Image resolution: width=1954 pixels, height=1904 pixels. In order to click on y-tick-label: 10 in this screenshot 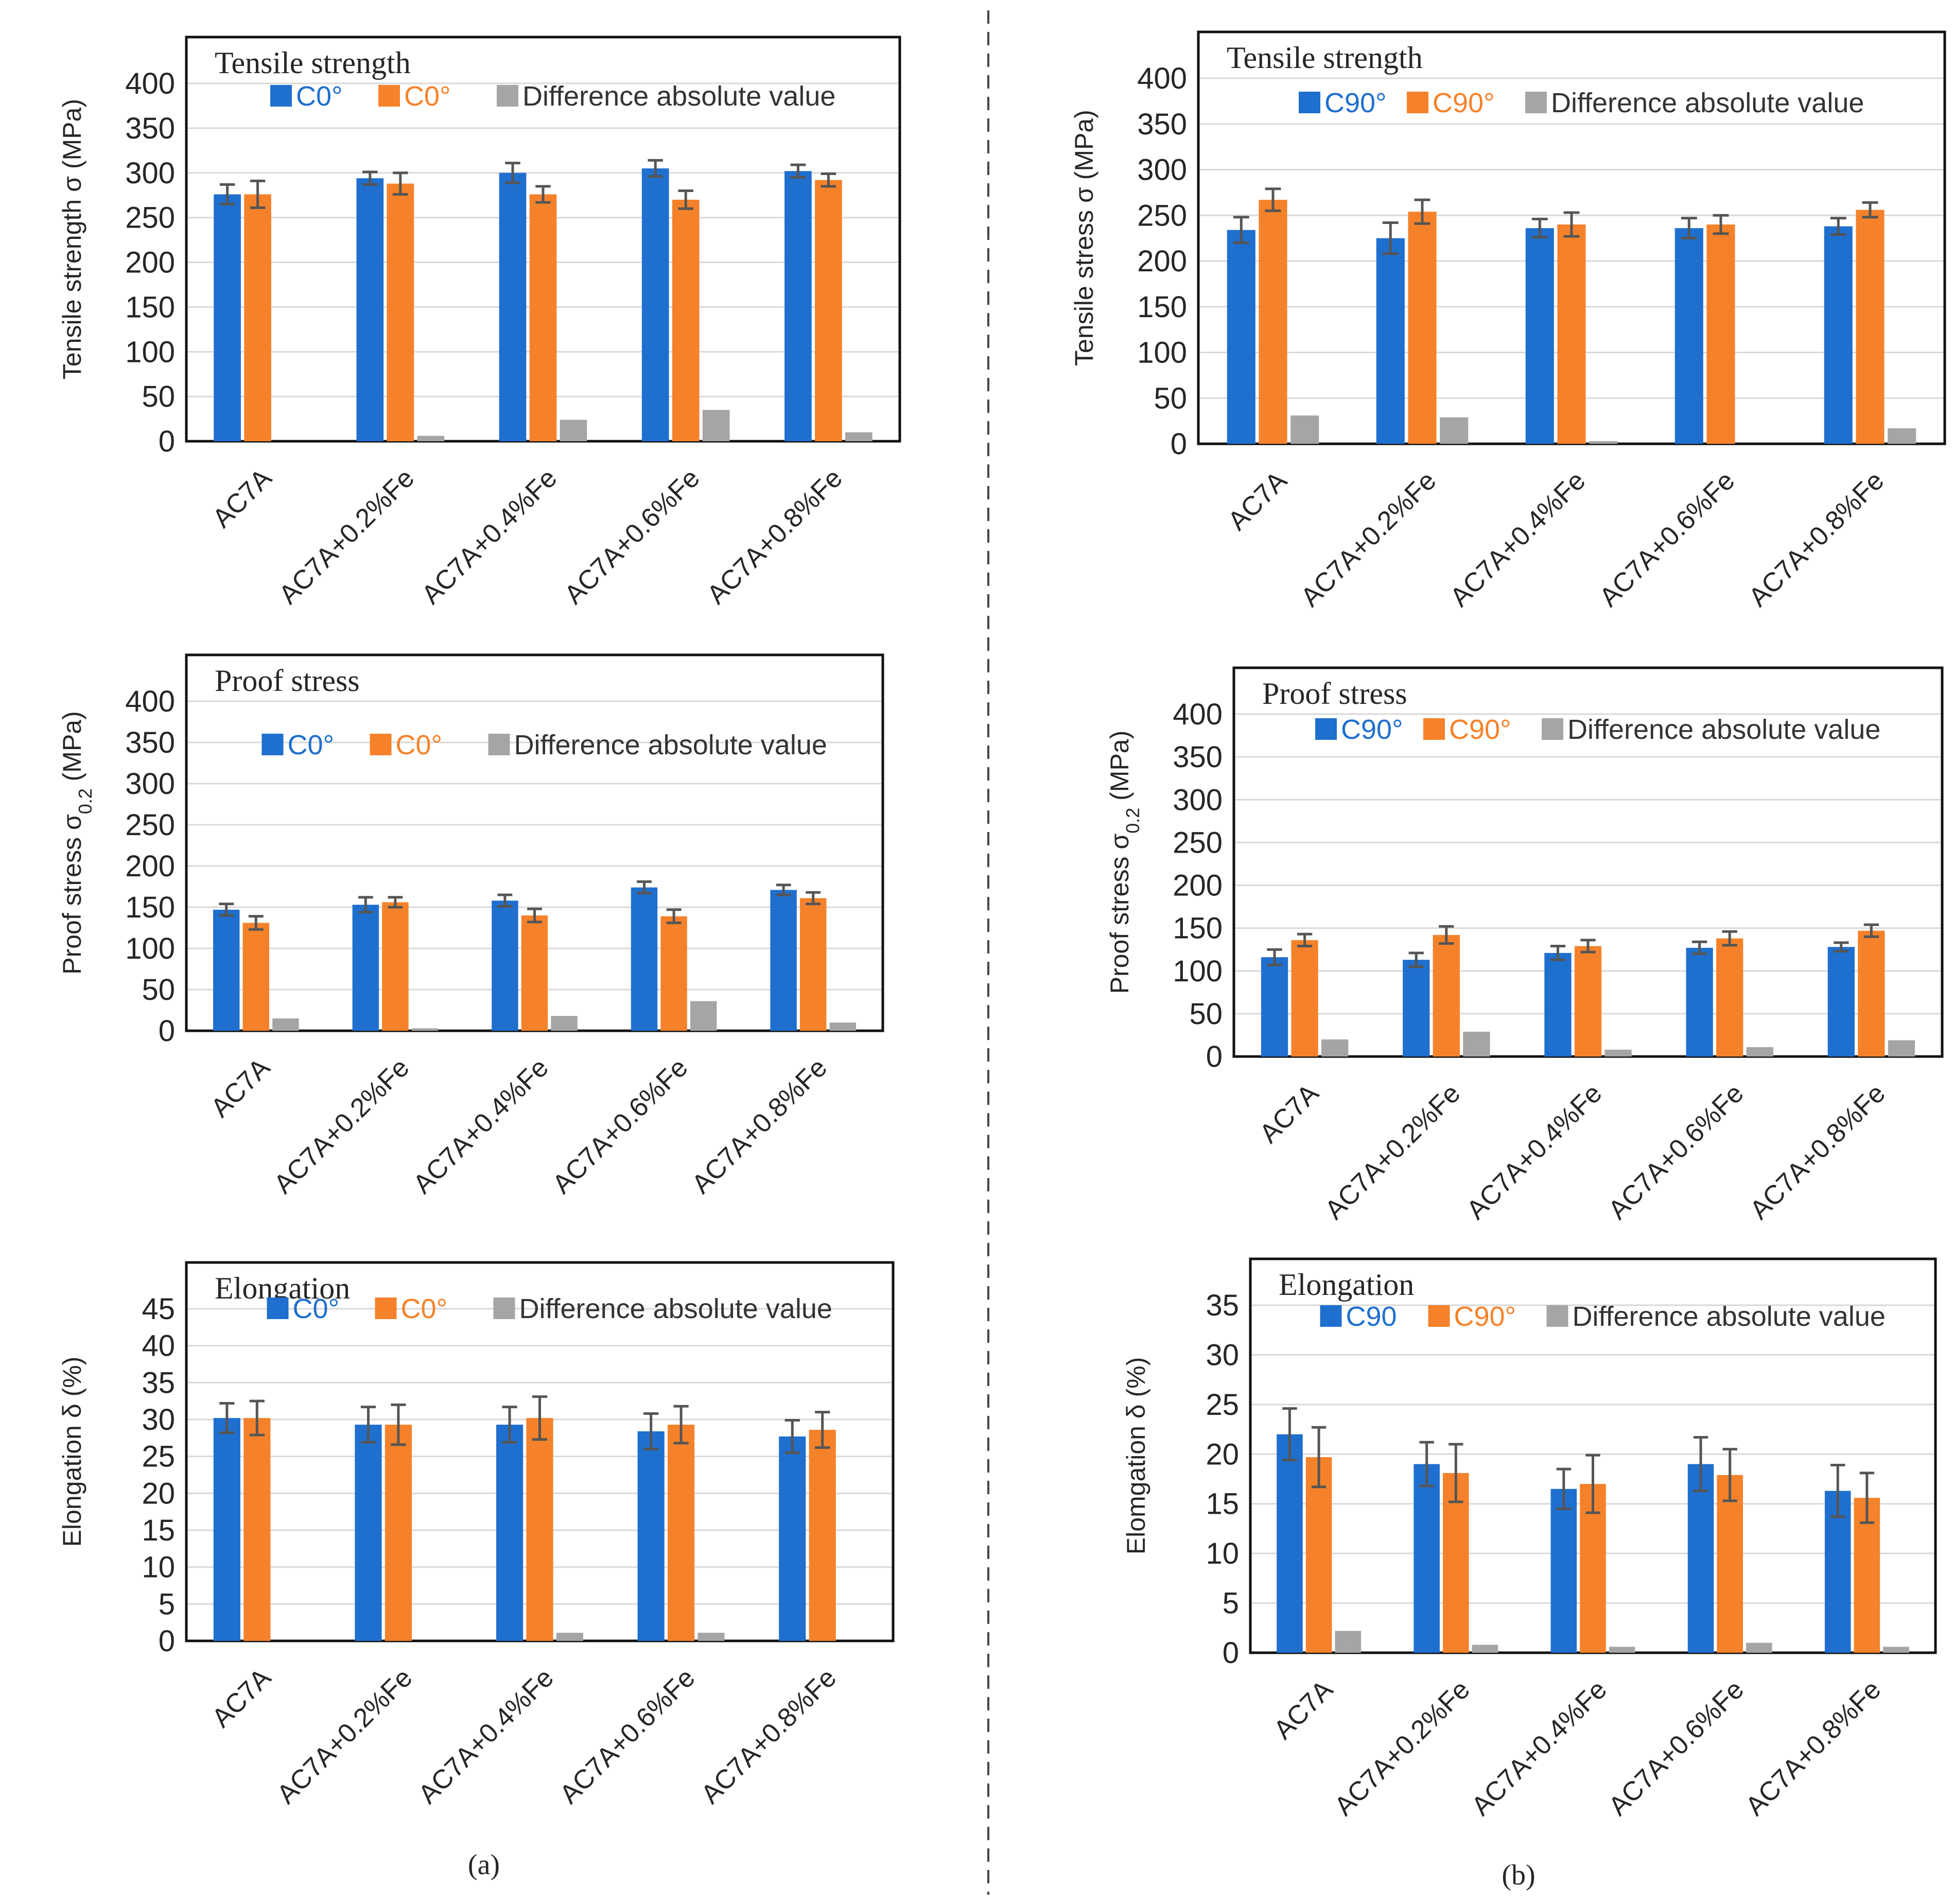, I will do `click(1222, 1553)`.